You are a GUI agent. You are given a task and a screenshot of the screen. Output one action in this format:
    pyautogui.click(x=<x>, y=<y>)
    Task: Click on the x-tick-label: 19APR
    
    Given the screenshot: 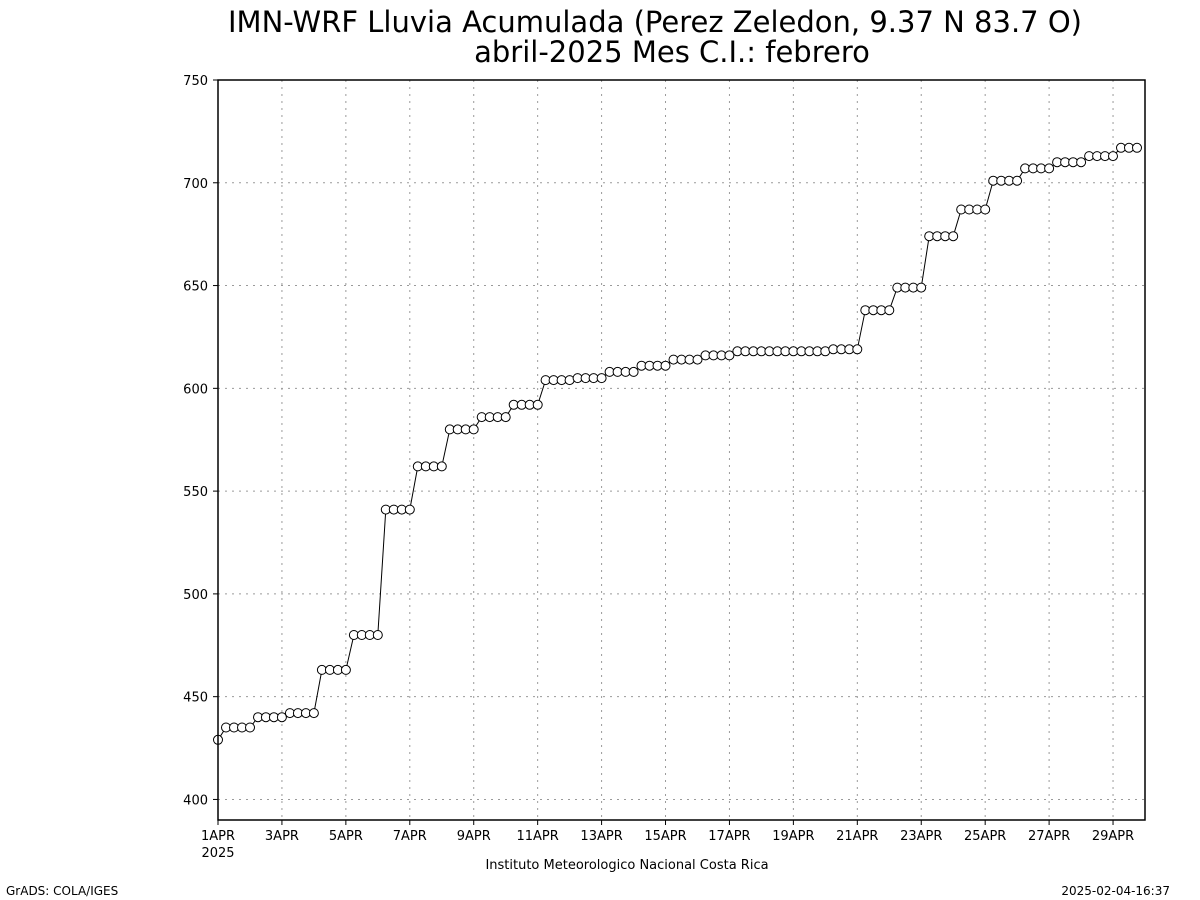 What is the action you would take?
    pyautogui.click(x=793, y=836)
    